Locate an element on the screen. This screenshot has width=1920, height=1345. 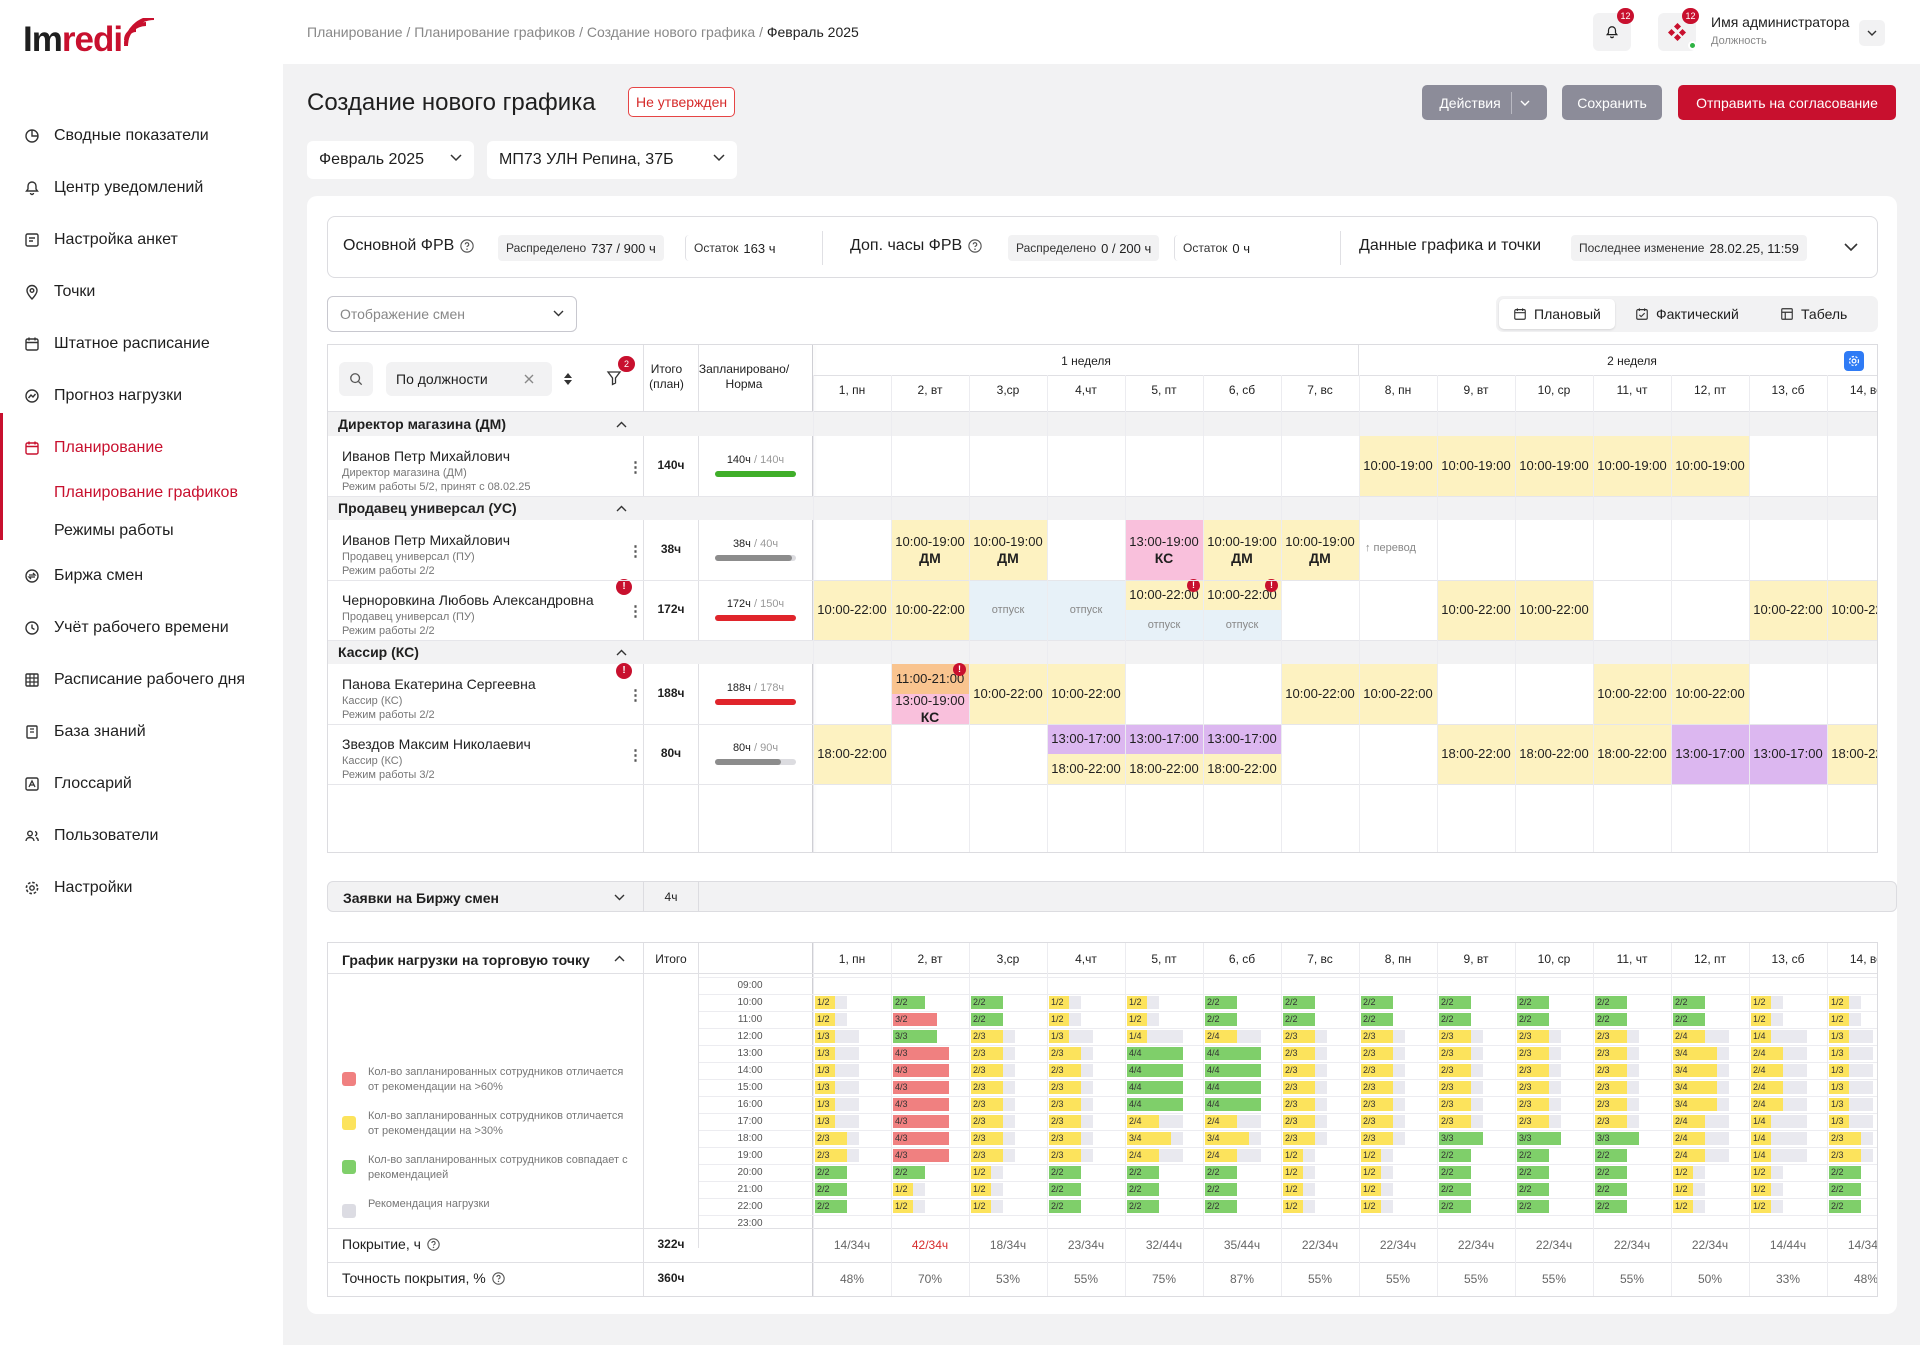
filter-icon is located at coordinates (614, 378).